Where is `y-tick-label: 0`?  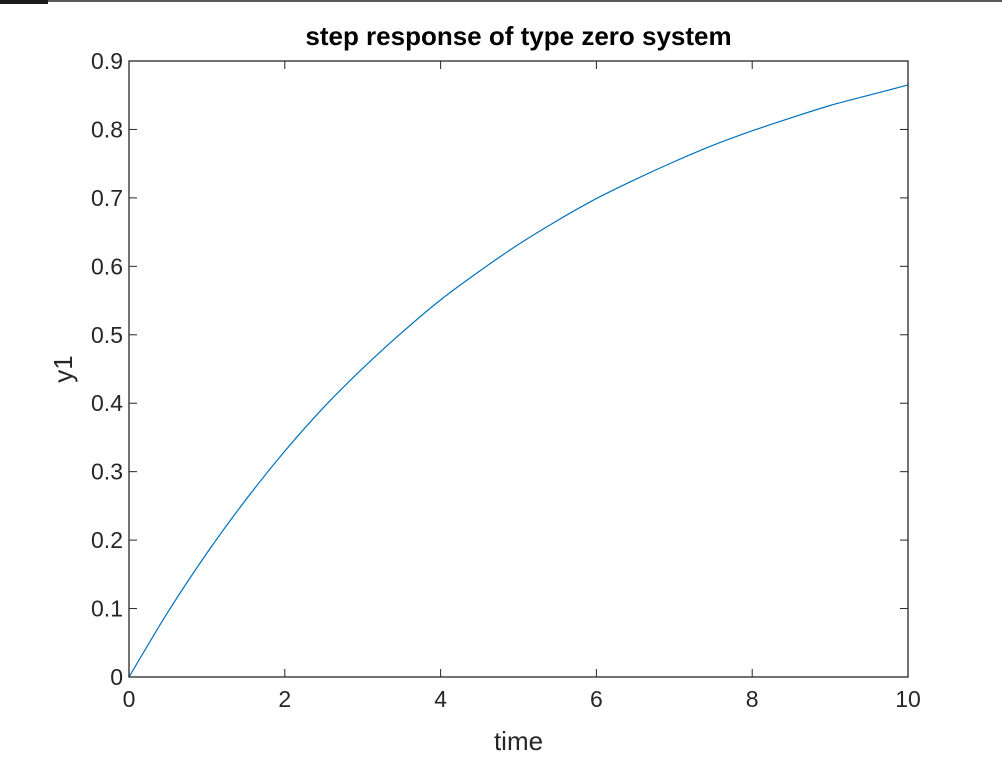
y-tick-label: 0 is located at coordinates (116, 677).